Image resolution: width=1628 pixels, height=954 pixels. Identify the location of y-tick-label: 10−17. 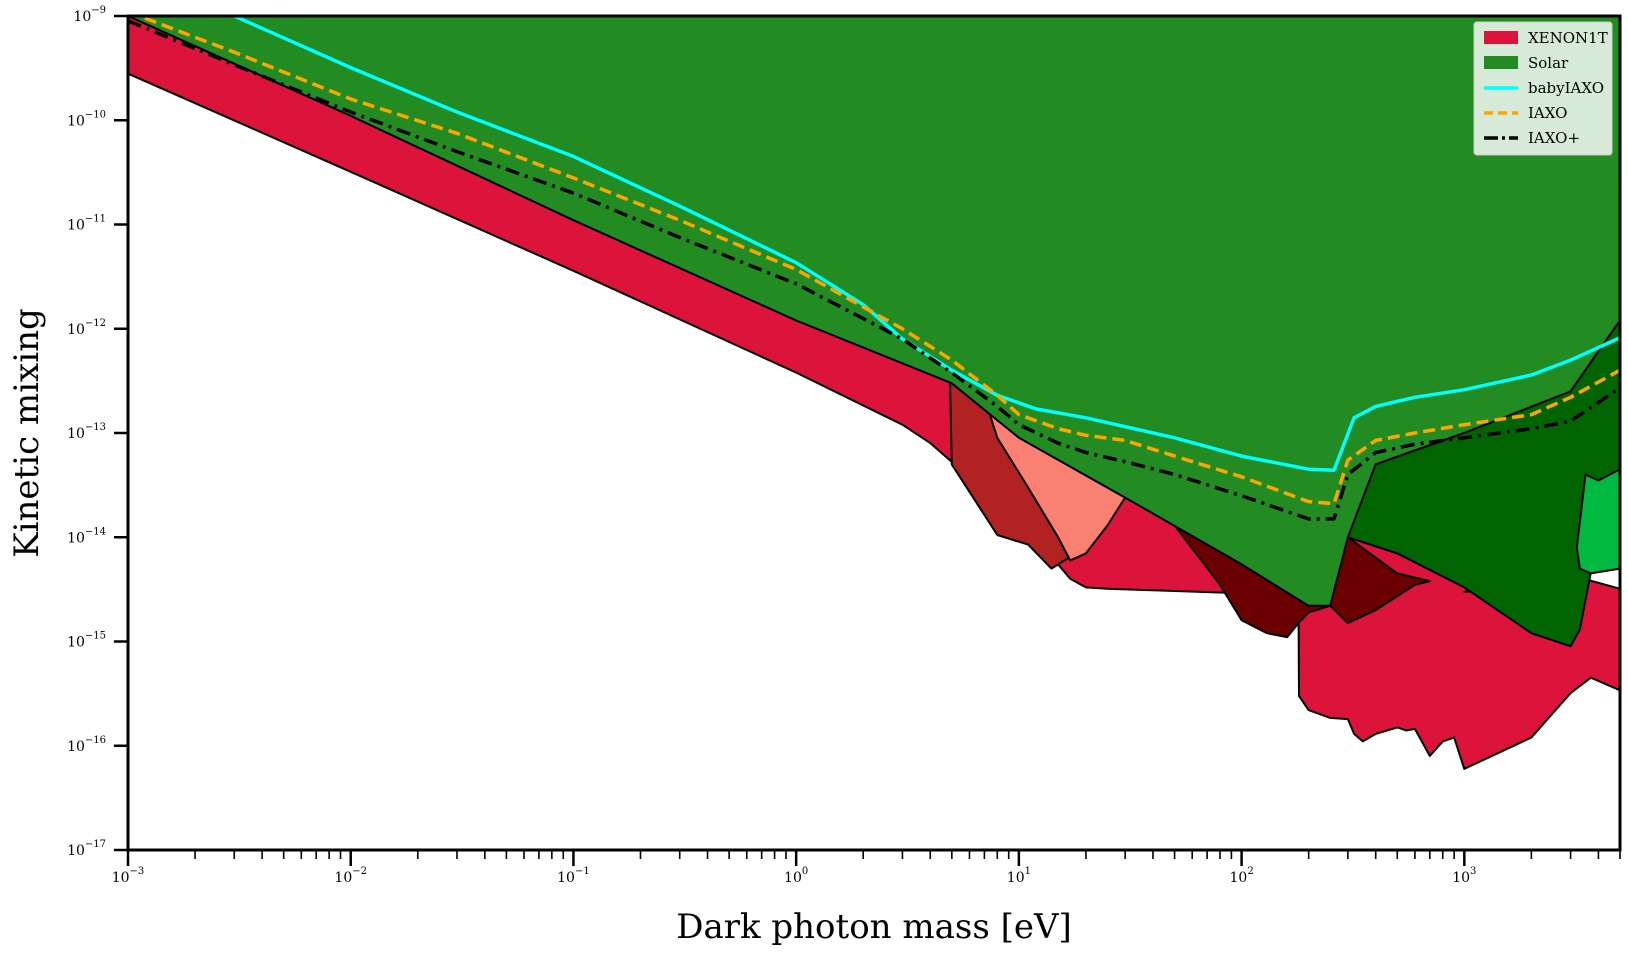
(86, 849).